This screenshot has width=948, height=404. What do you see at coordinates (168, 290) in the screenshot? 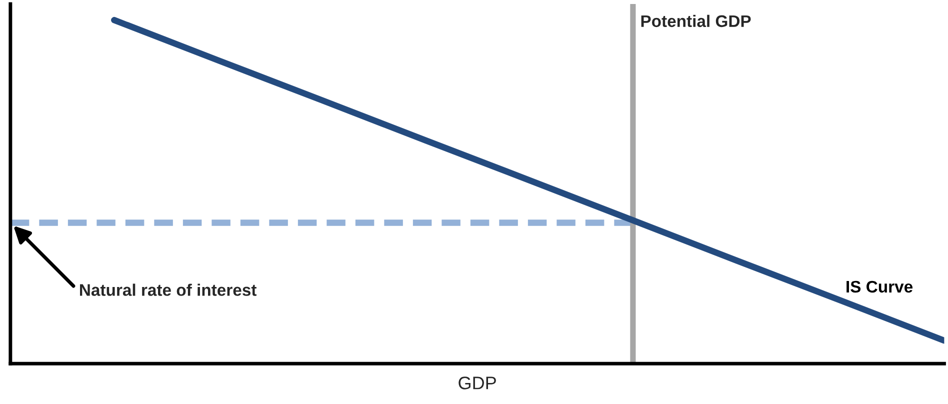
I see `annotation: Natural rate of interest` at bounding box center [168, 290].